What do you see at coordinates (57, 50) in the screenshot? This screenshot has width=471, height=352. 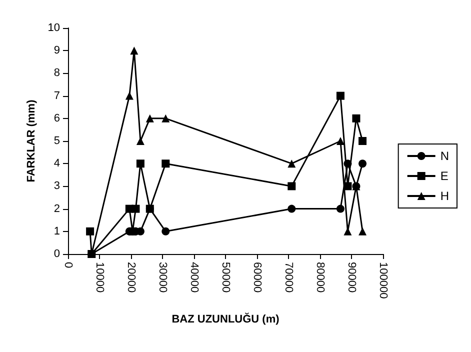 I see `y-tick-label: 9` at bounding box center [57, 50].